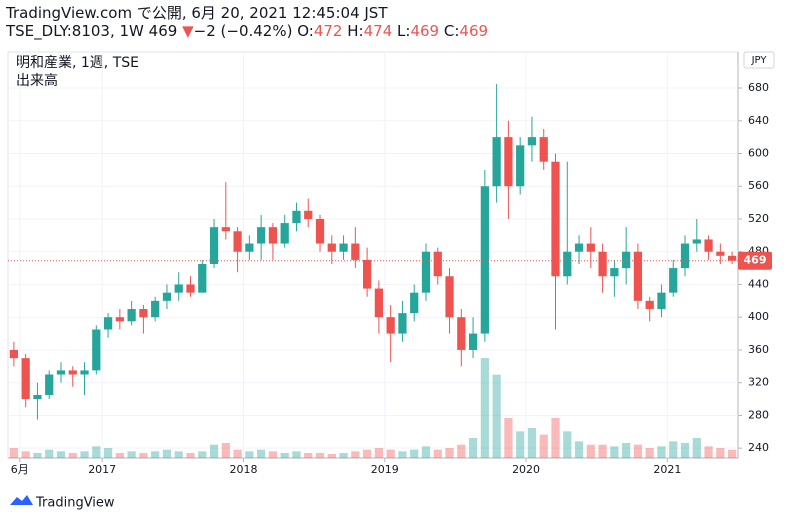 The height and width of the screenshot is (522, 786). Describe the element at coordinates (37, 80) in the screenshot. I see `legend-volume: 出来高` at that location.